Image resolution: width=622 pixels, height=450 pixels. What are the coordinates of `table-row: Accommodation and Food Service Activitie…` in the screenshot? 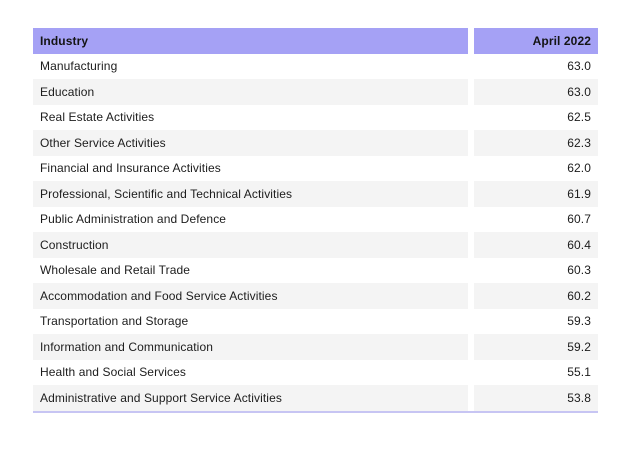 It's located at (315, 296).